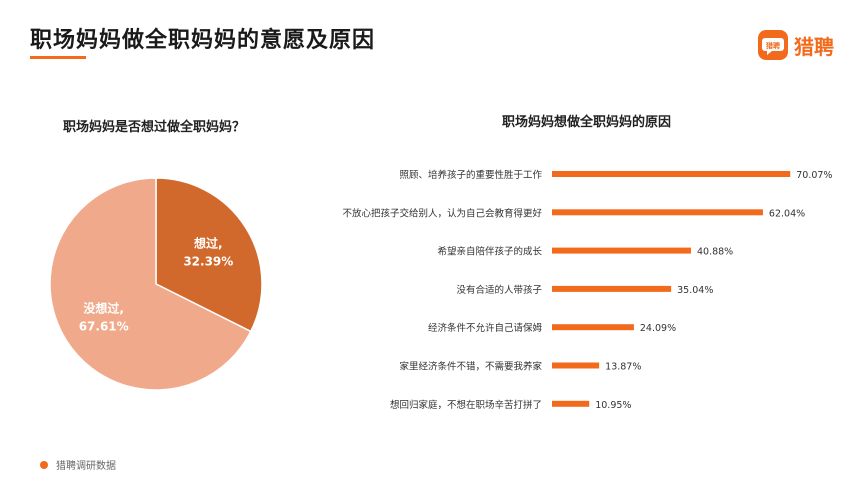 This screenshot has width=860, height=484. What do you see at coordinates (442, 213) in the screenshot?
I see `bar-category-label: 不放心把孩子交给别人，认为自己会教育得更好` at bounding box center [442, 213].